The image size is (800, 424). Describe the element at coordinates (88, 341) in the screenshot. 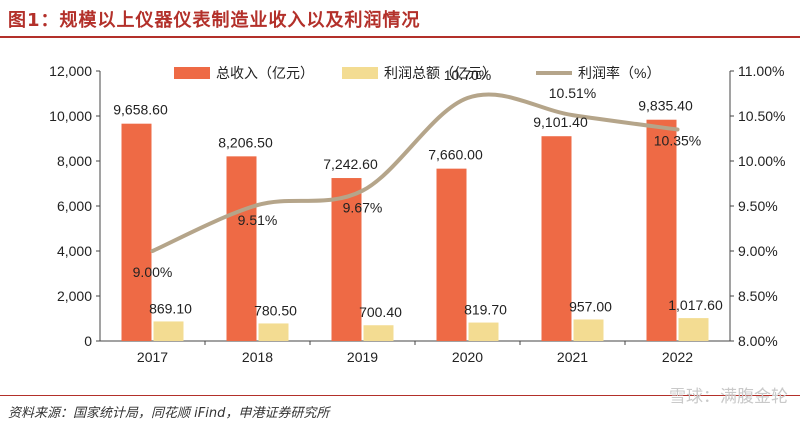

I see `left-tick-label: 0` at that location.